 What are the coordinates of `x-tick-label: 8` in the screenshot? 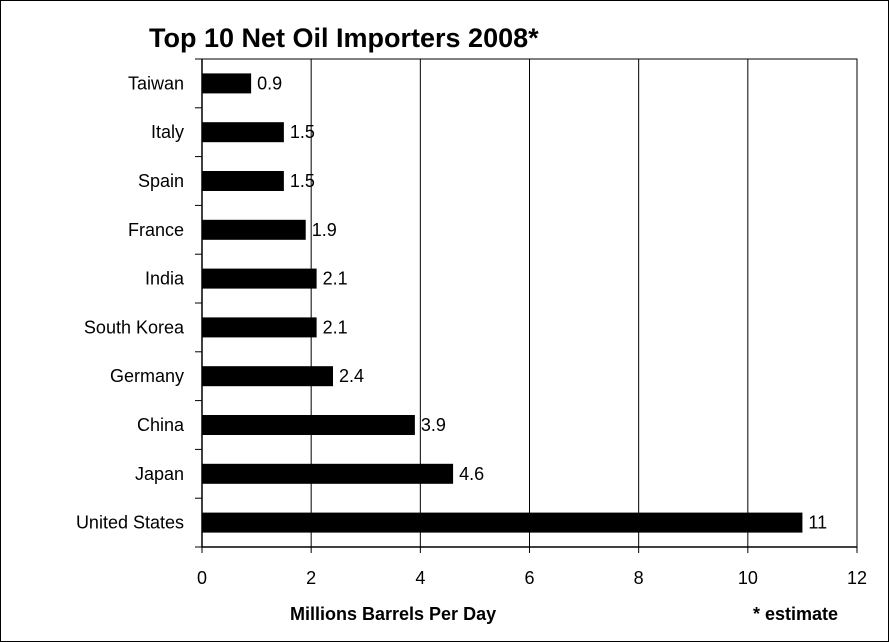 It's located at (639, 578).